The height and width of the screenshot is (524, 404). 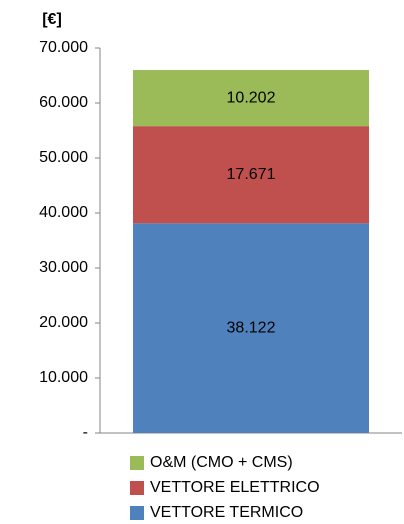 What do you see at coordinates (63, 377) in the screenshot?
I see `y-tick-label: 10.000` at bounding box center [63, 377].